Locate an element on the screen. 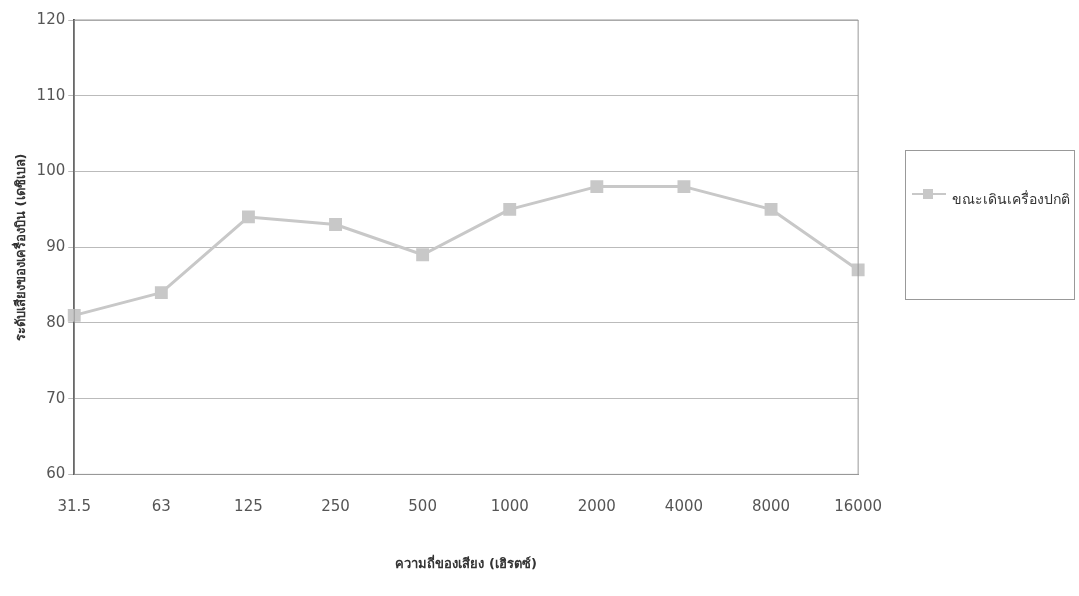  x-tick-label: 500 is located at coordinates (422, 506).